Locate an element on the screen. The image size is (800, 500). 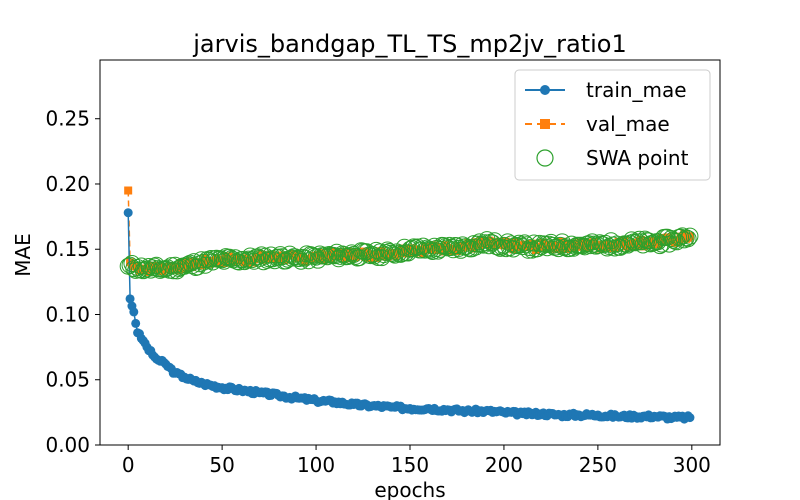
legend-swa-marker is located at coordinates (545, 158).